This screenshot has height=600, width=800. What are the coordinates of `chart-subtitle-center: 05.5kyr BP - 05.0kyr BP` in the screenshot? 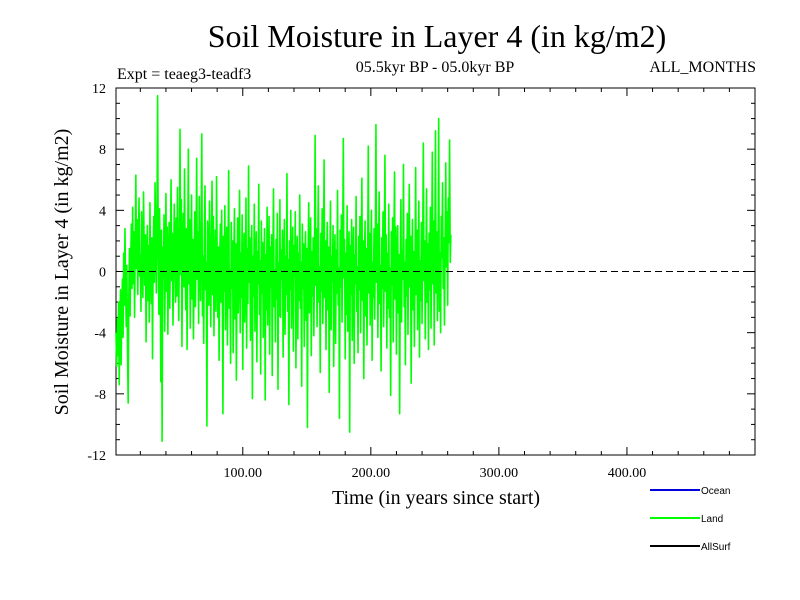 It's located at (435, 67).